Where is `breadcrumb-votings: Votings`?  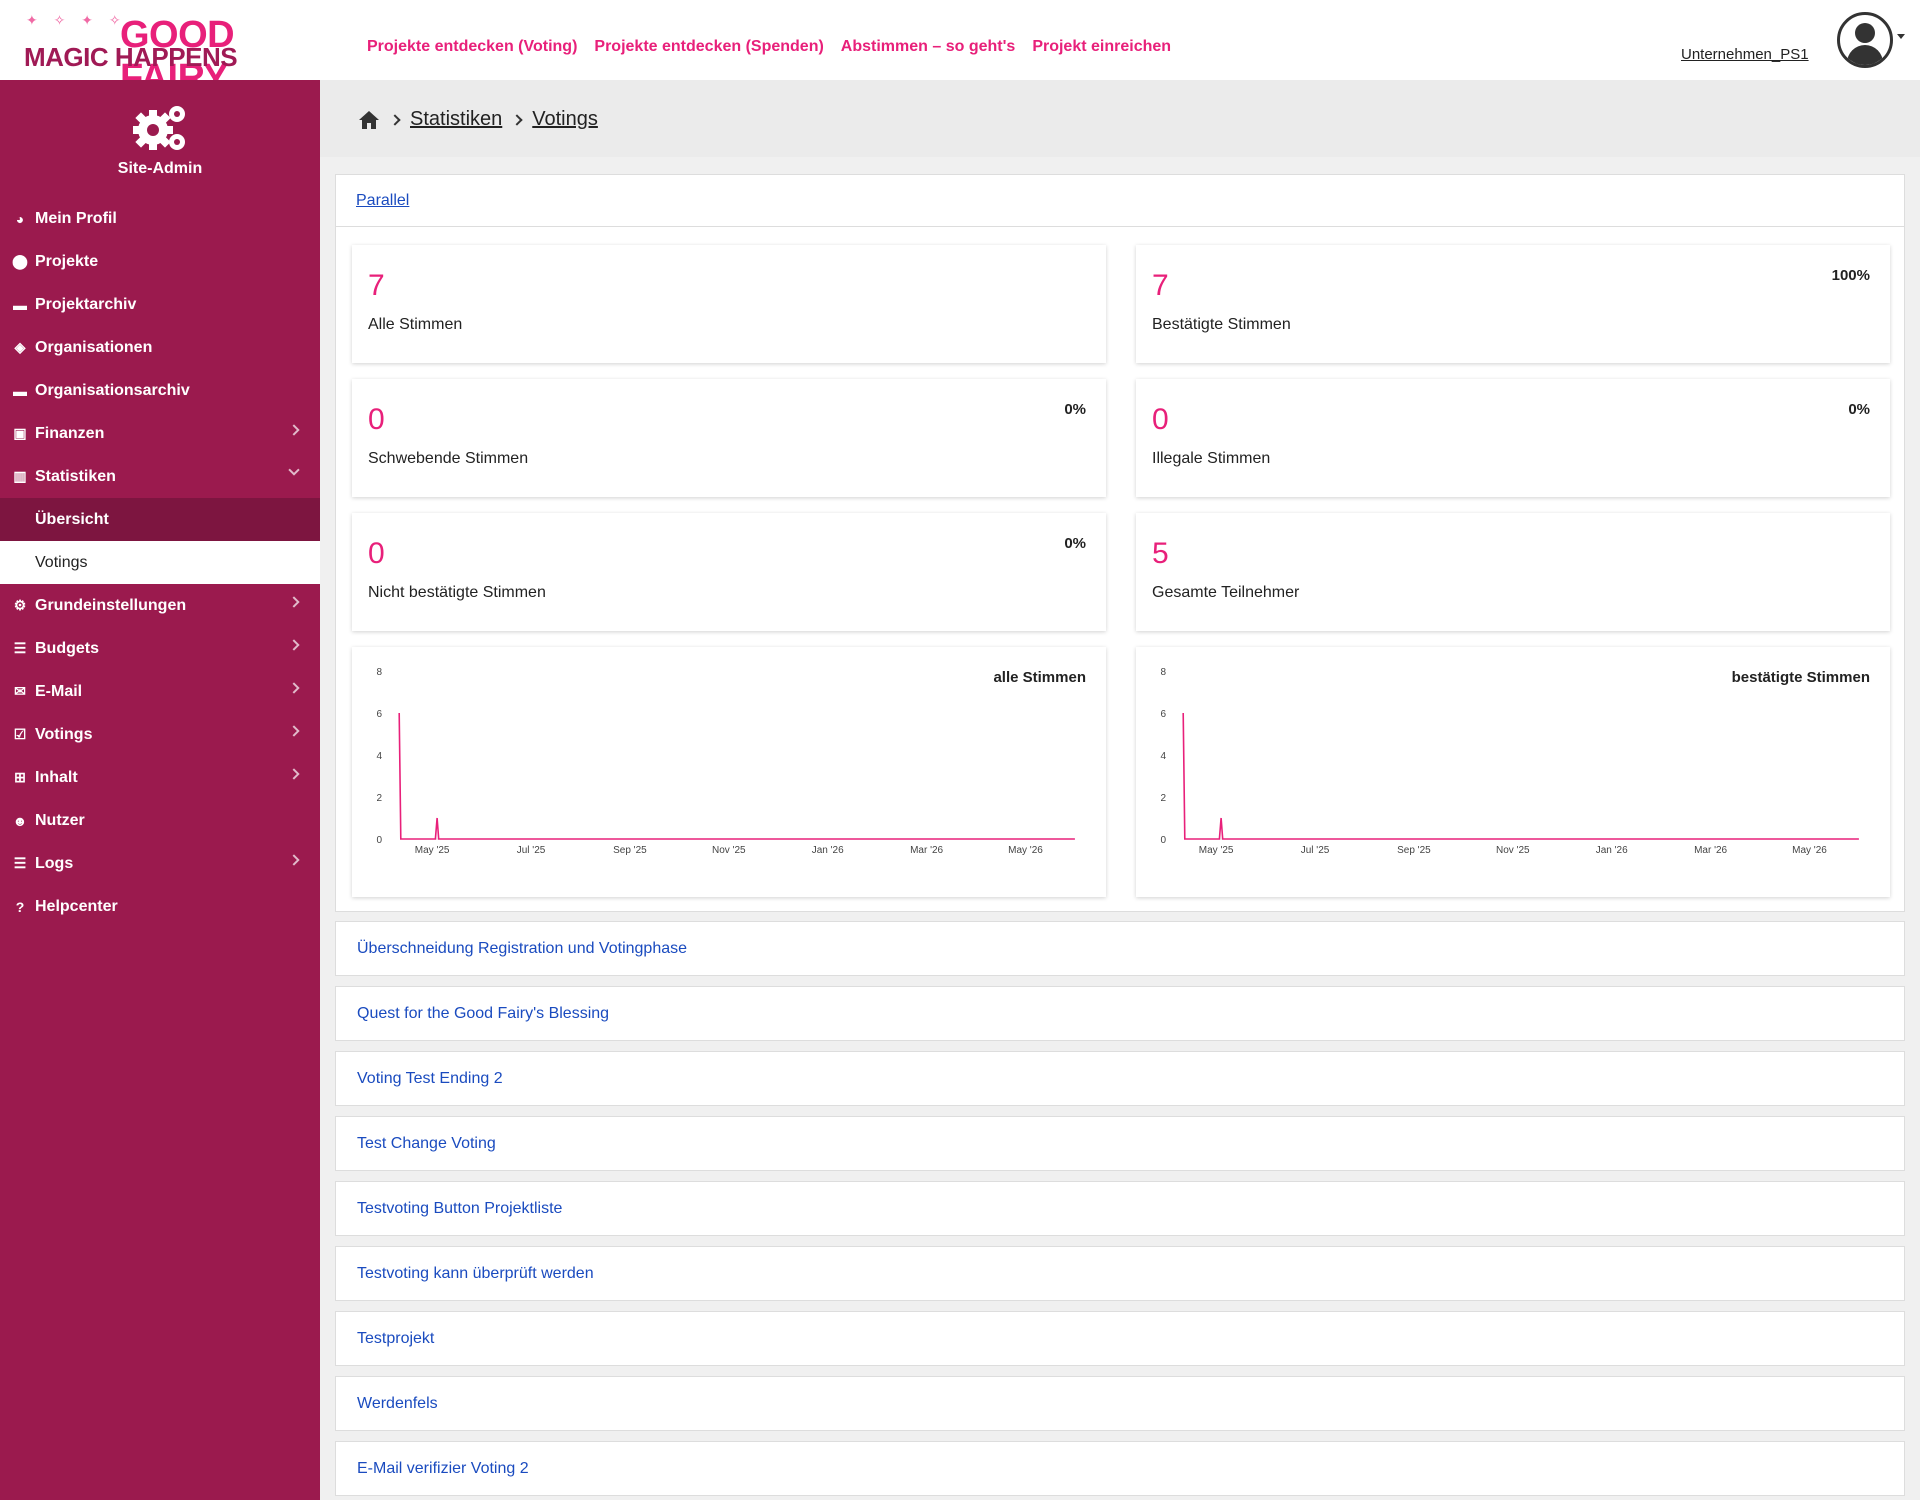
breadcrumb-votings: Votings is located at coordinates (565, 119).